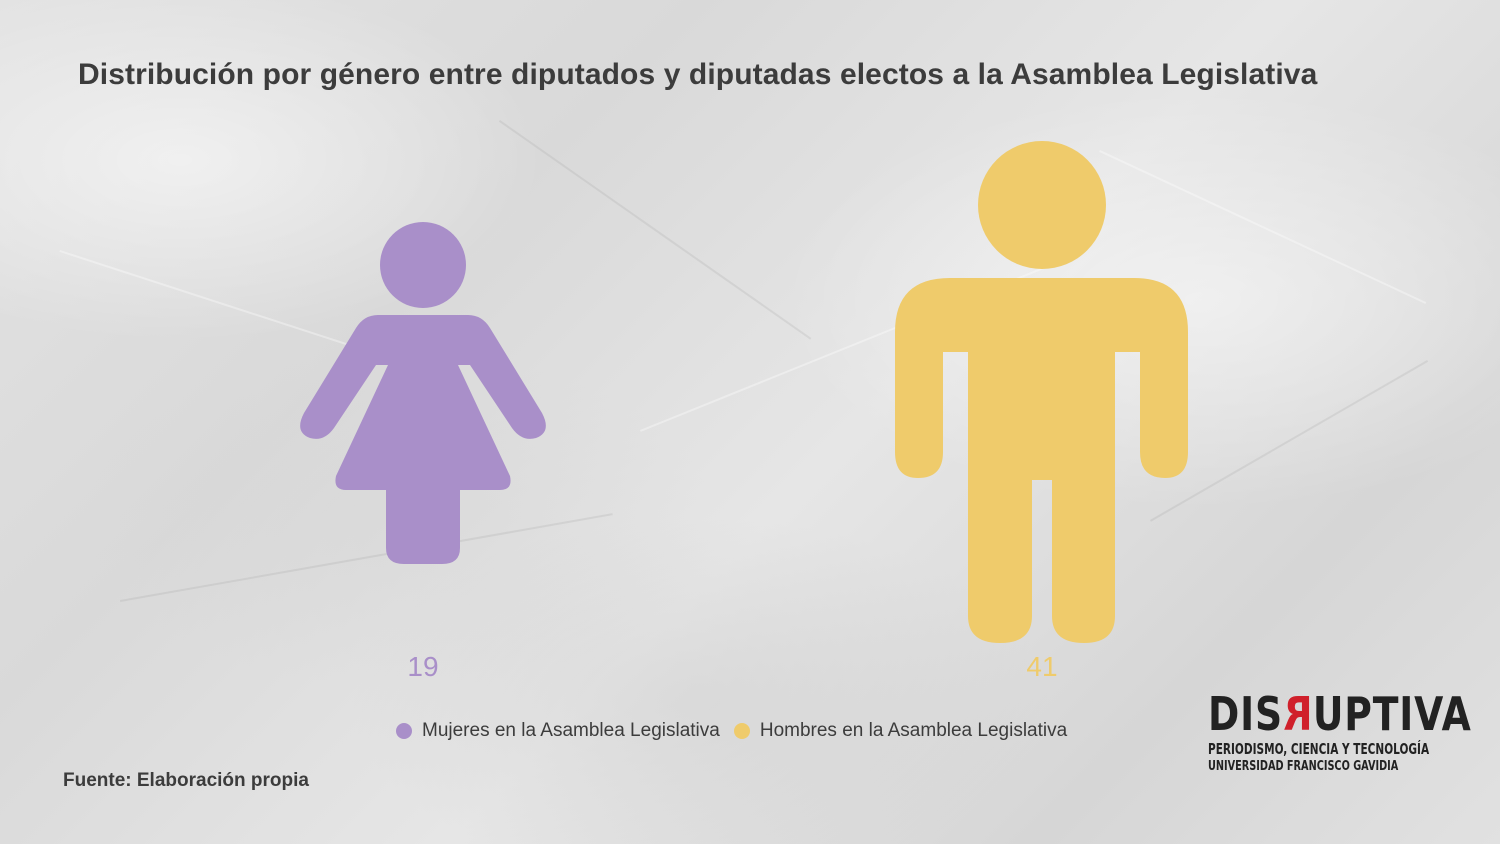  Describe the element at coordinates (1319, 749) in the screenshot. I see `logo-tagline: PERIODISMO, CIENCIA Y TECNOLOGÍA` at that location.